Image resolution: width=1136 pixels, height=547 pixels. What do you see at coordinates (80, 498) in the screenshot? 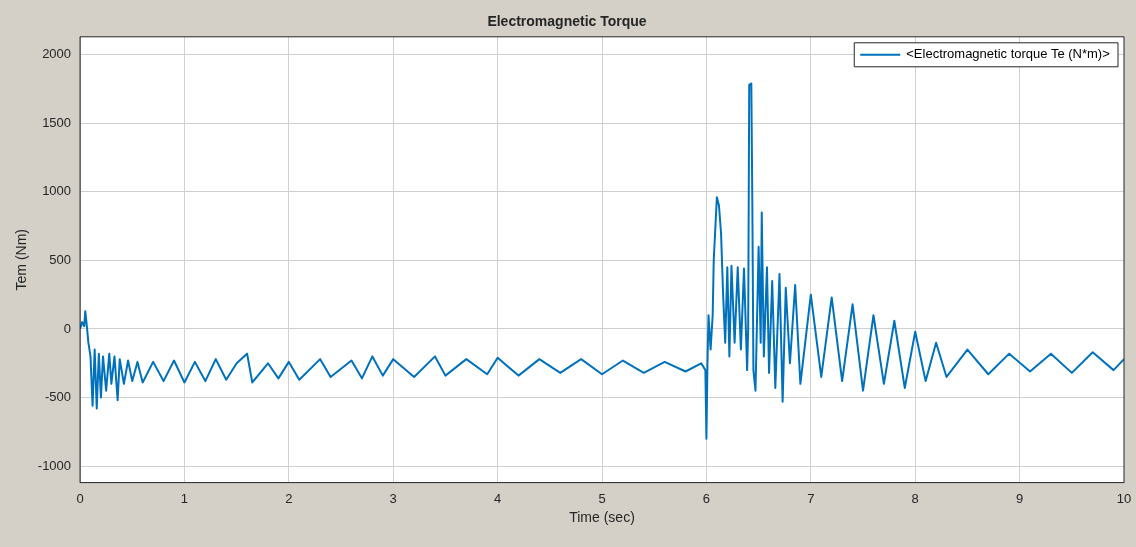
I see `x-tick-label: 0` at bounding box center [80, 498].